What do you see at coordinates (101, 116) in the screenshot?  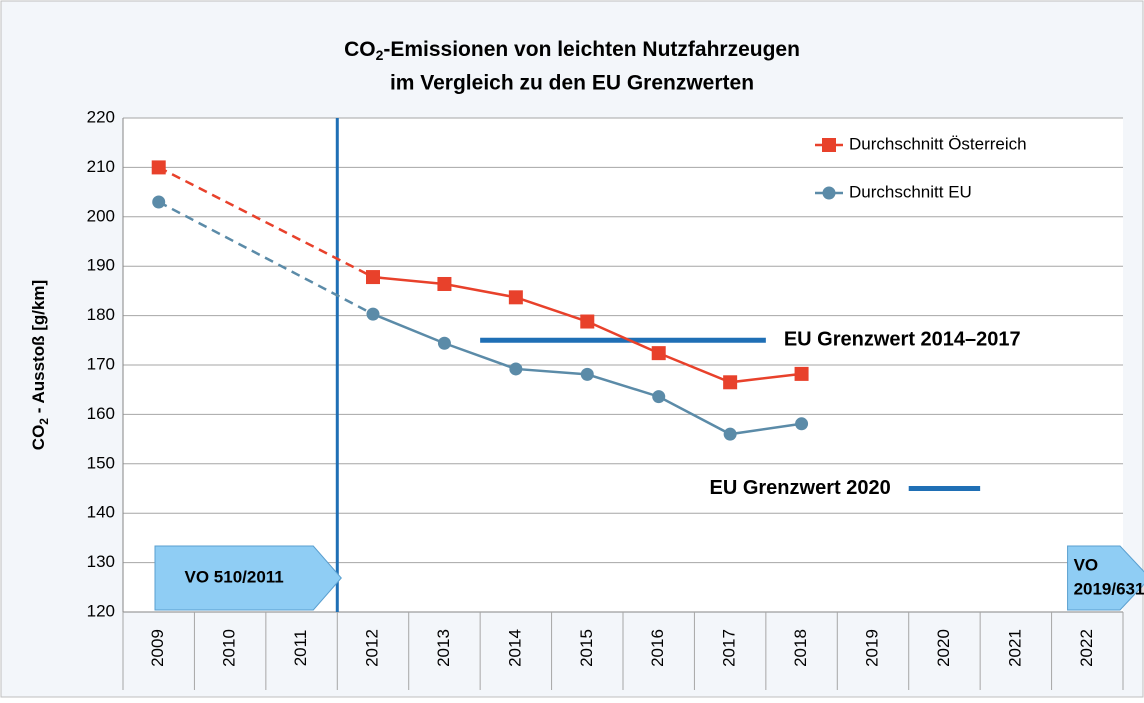 I see `y-tick-label: 220` at bounding box center [101, 116].